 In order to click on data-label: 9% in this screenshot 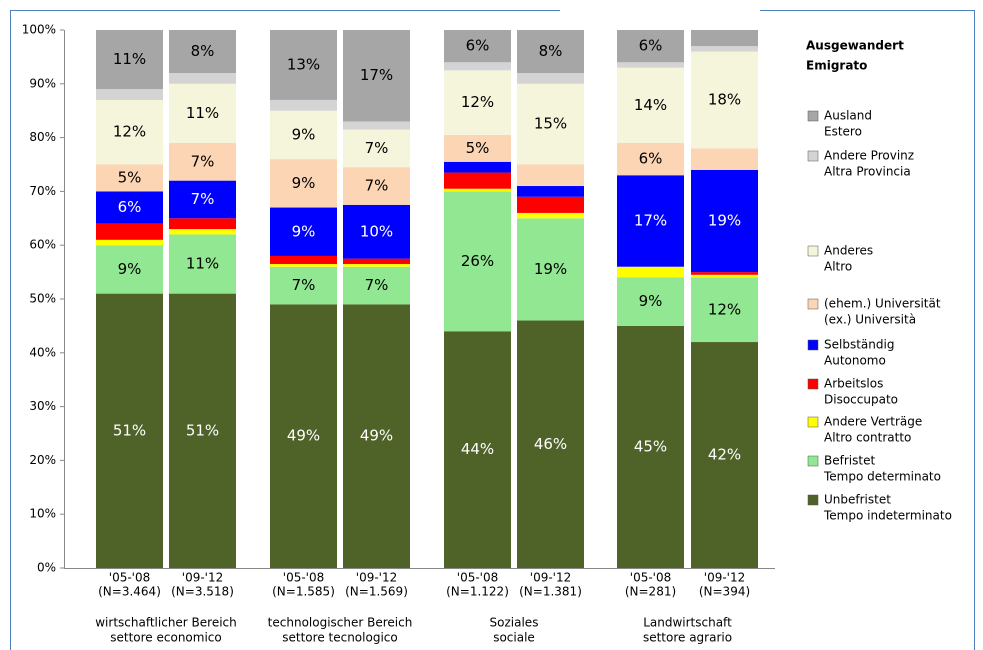, I will do `click(304, 231)`.